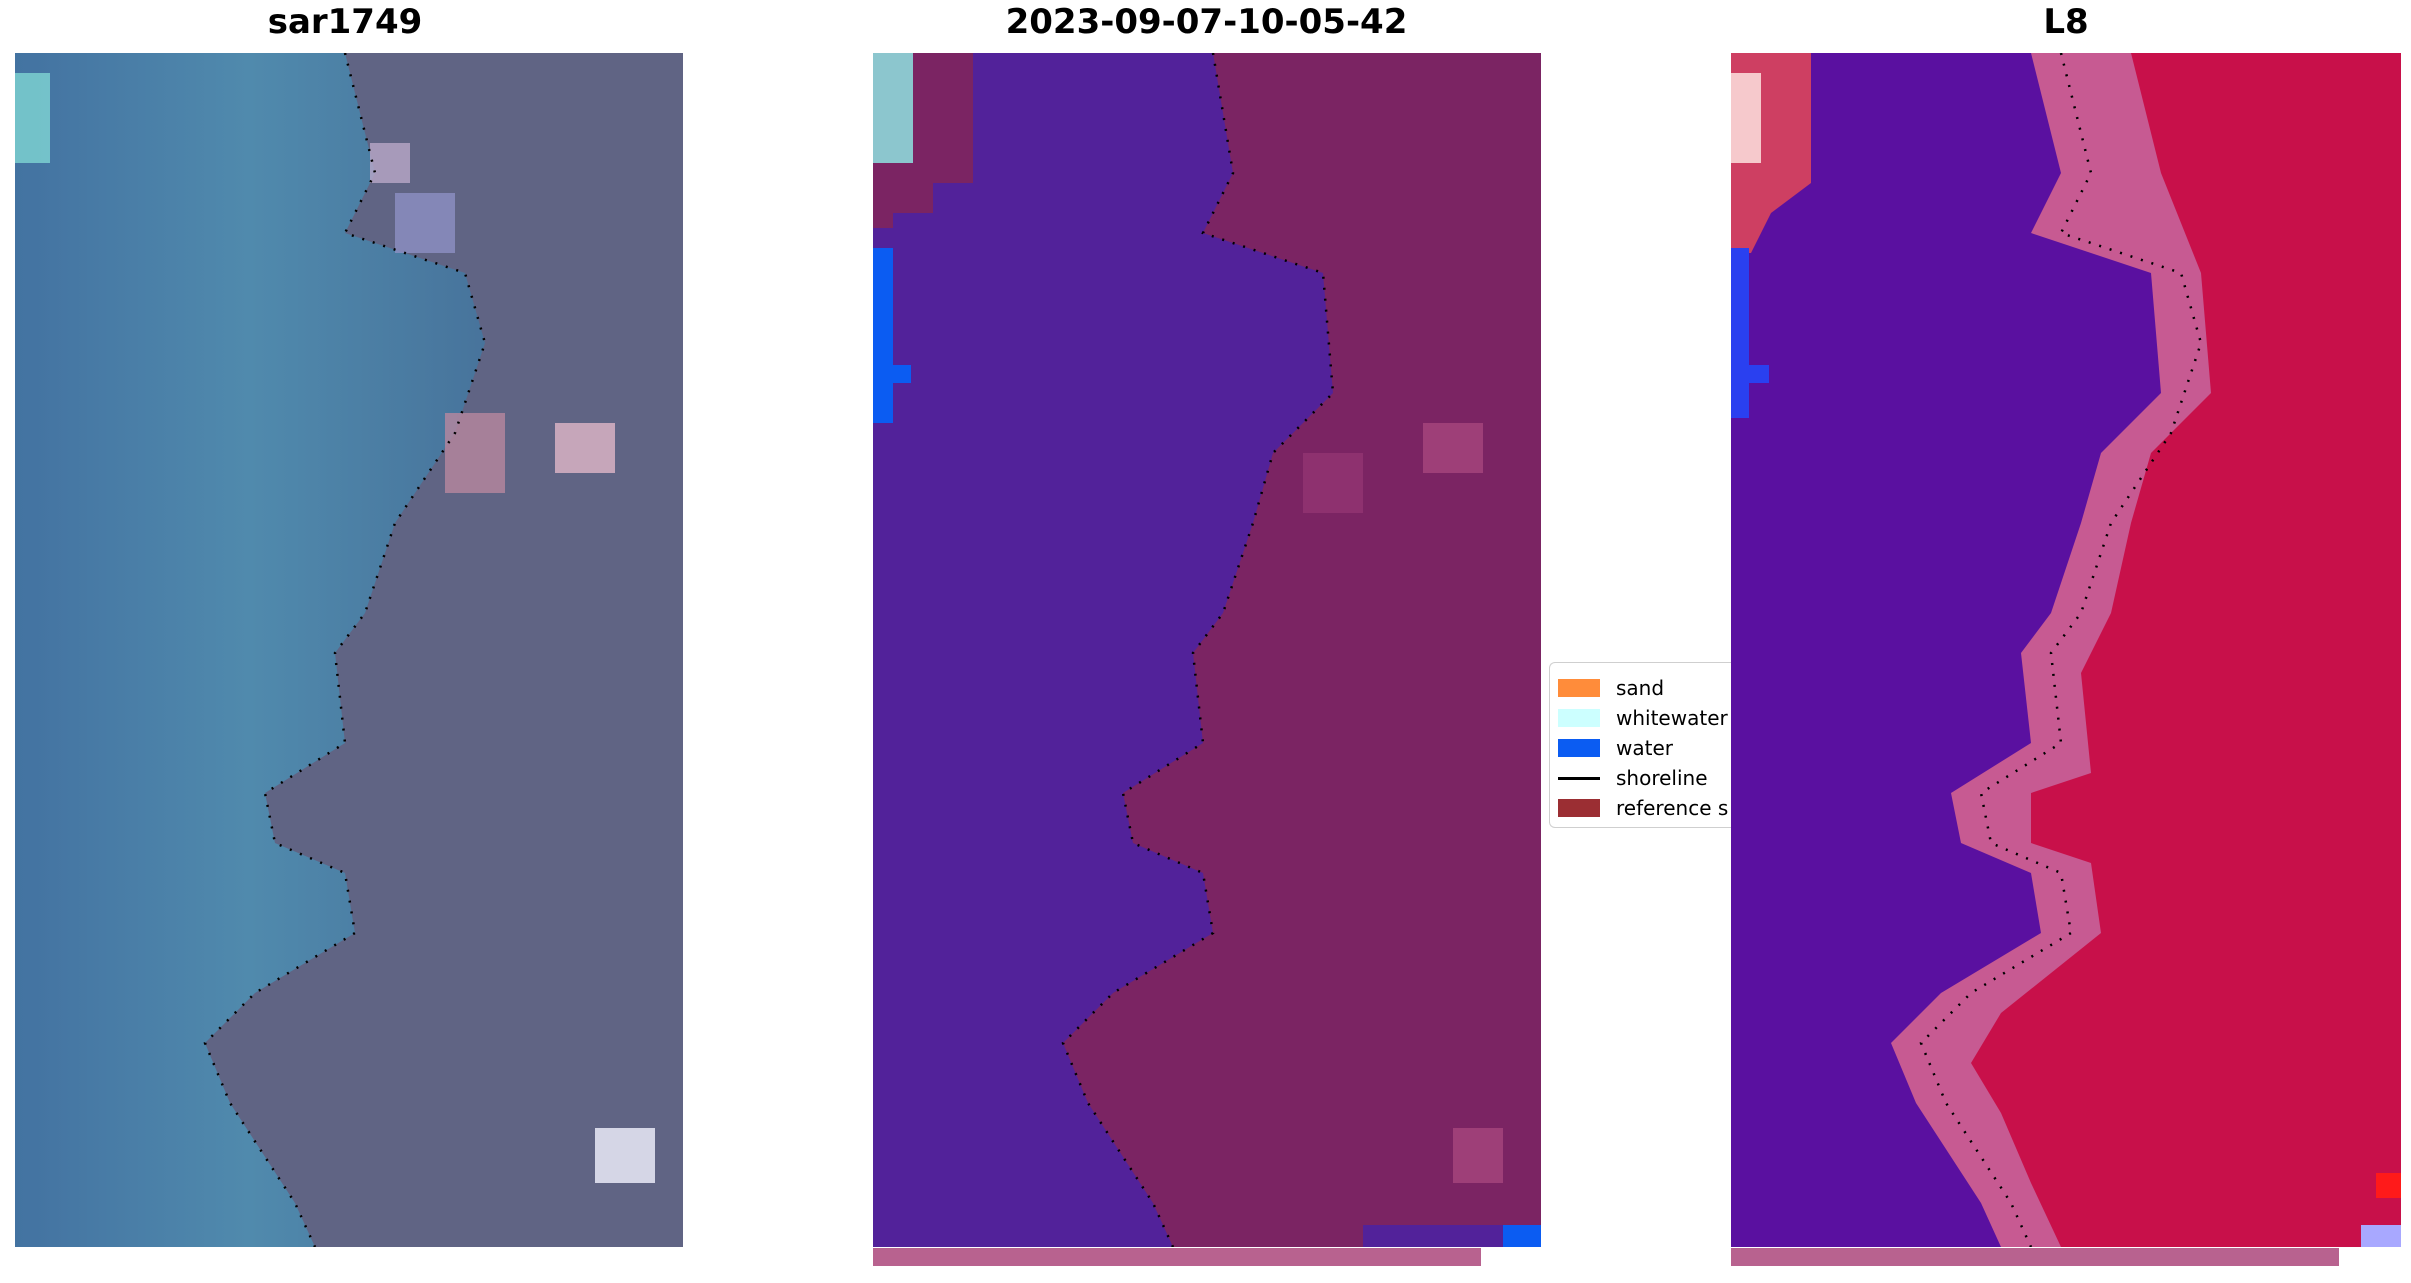  Describe the element at coordinates (1579, 688) in the screenshot. I see `sand-swatch` at that location.